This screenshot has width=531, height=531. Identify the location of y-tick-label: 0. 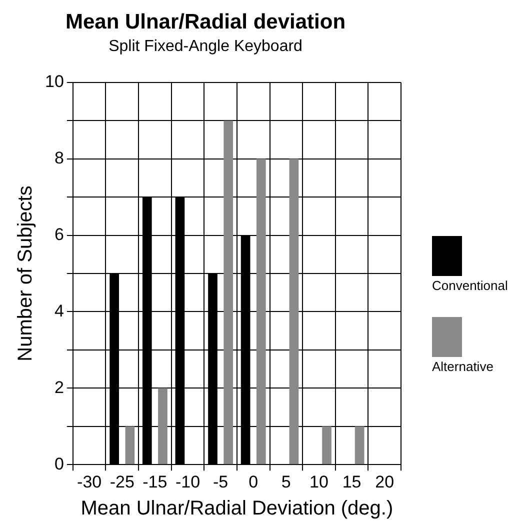
(59, 464).